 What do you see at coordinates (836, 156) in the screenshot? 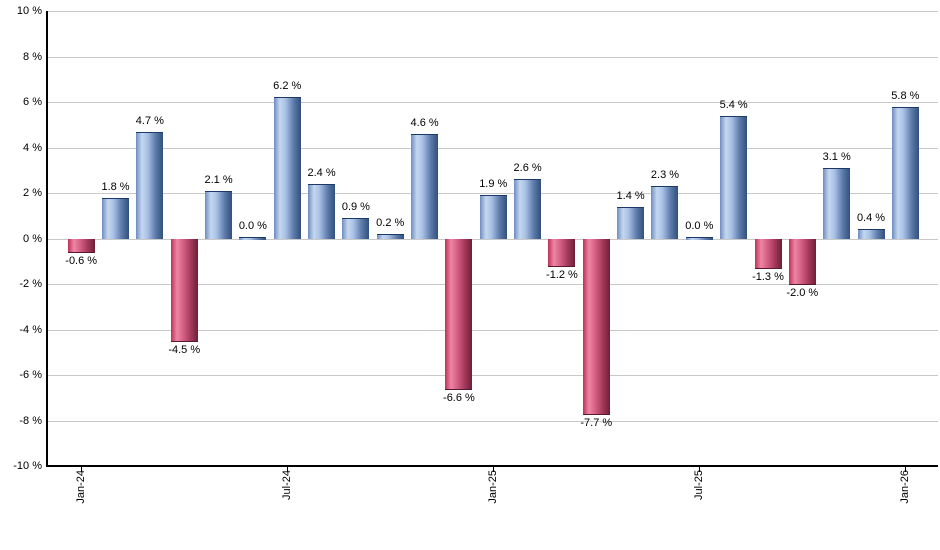
I see `bar-value-label: 3.1 %` at bounding box center [836, 156].